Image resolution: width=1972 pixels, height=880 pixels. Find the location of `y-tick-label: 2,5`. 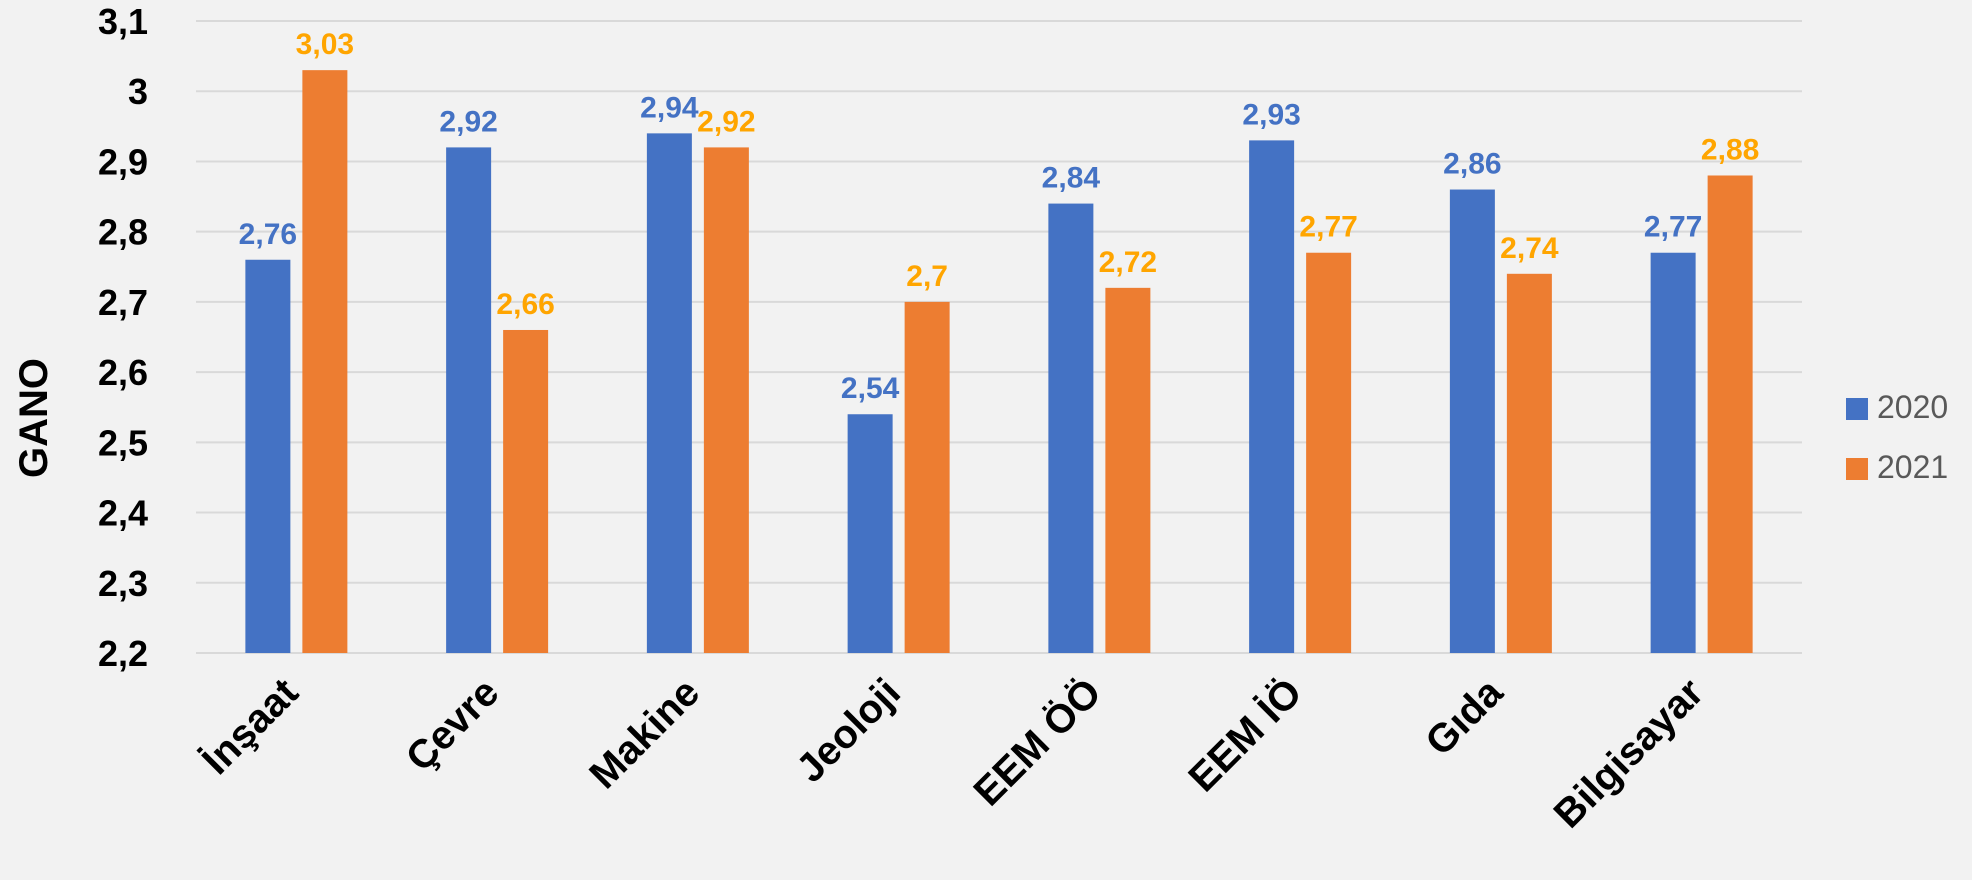

y-tick-label: 2,5 is located at coordinates (123, 442).